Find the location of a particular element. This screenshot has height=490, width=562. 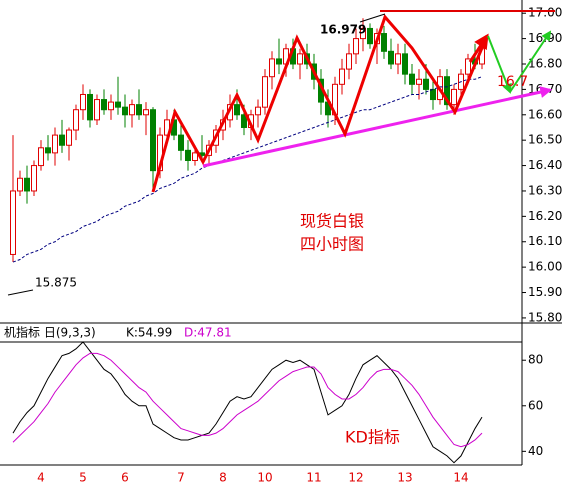

y-tick-label: 15.80 is located at coordinates (545, 317).